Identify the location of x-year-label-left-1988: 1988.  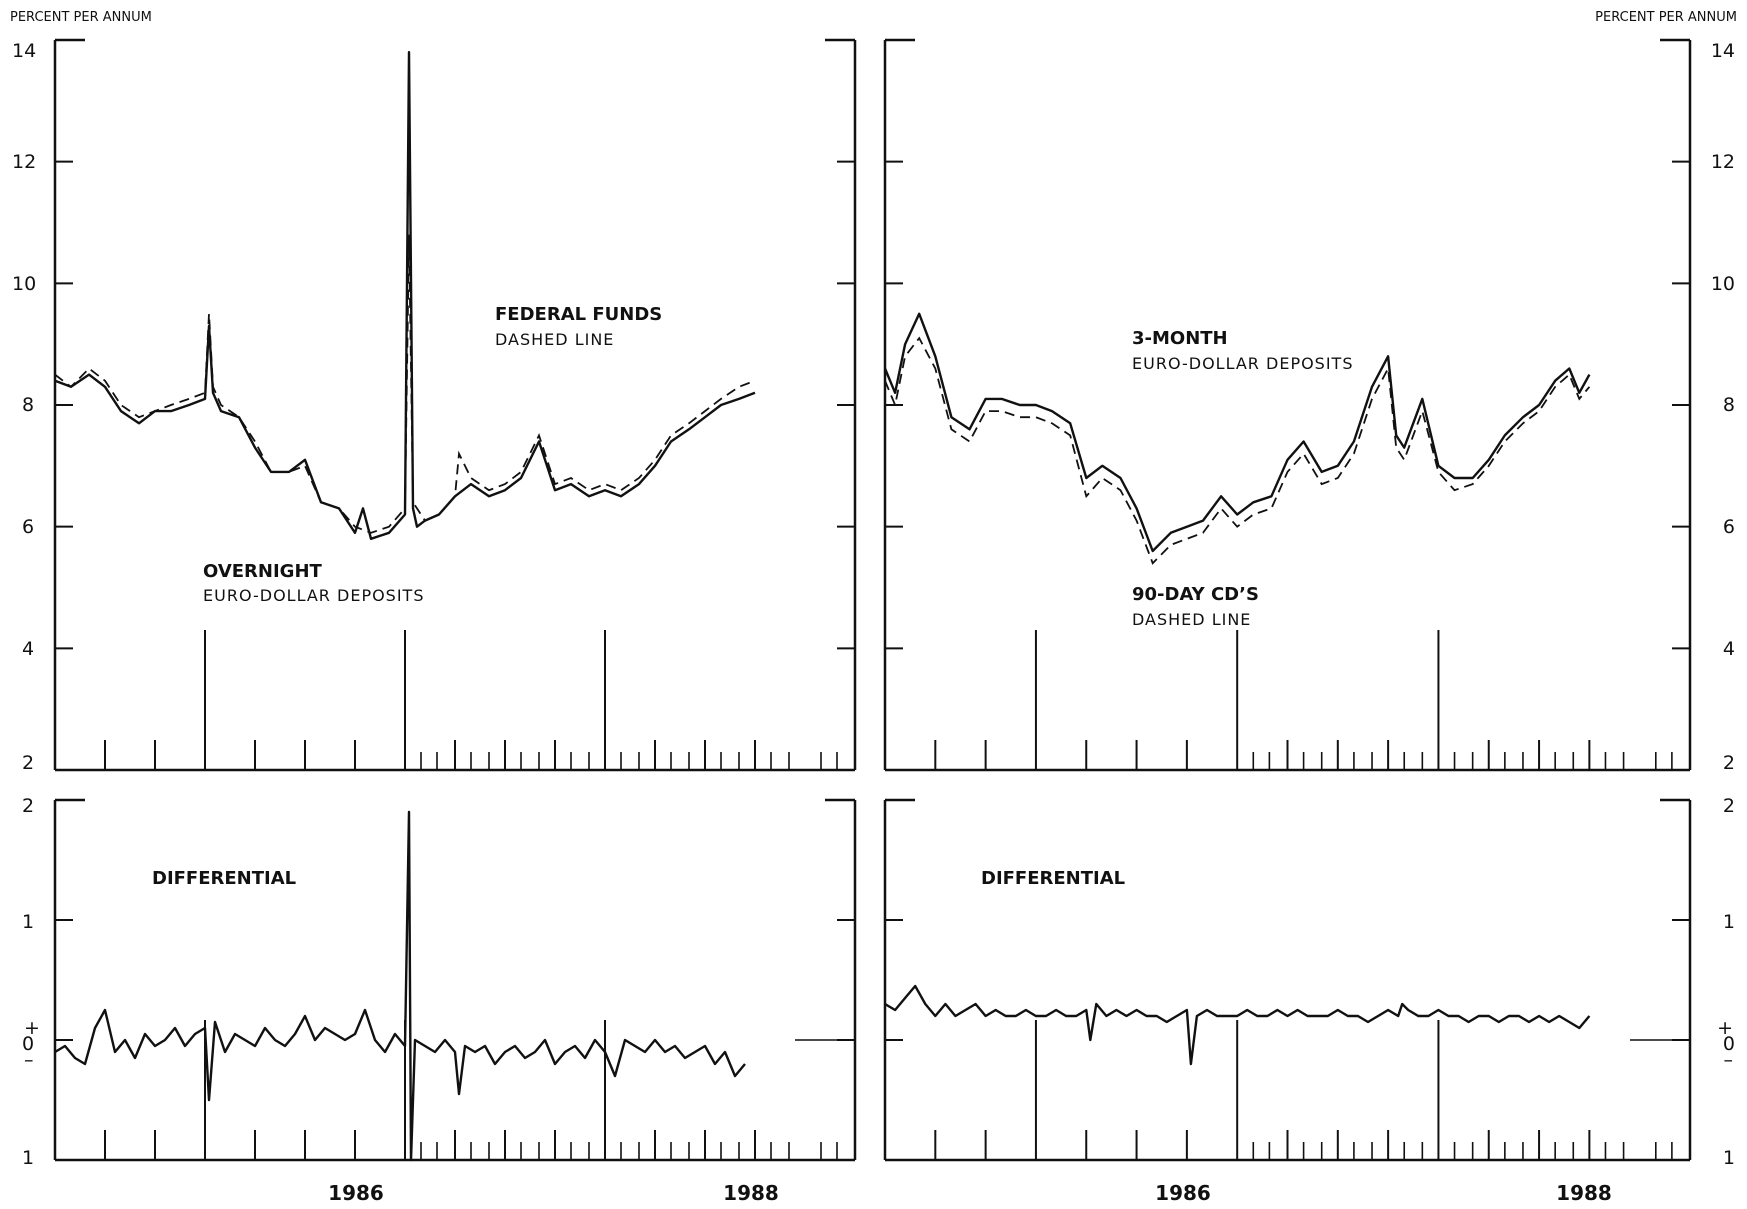
(751, 1192).